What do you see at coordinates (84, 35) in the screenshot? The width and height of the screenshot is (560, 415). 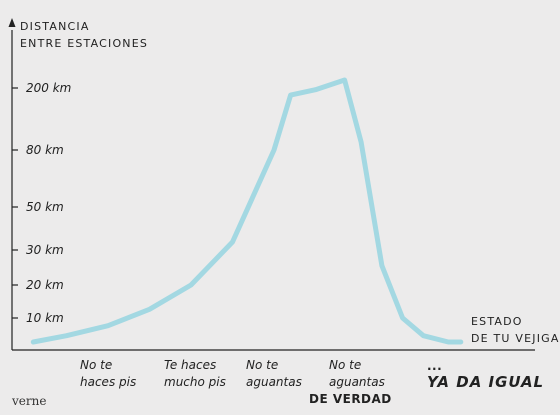 I see `y-axis-title: DISTANCIA ENTRE ESTACIONES` at bounding box center [84, 35].